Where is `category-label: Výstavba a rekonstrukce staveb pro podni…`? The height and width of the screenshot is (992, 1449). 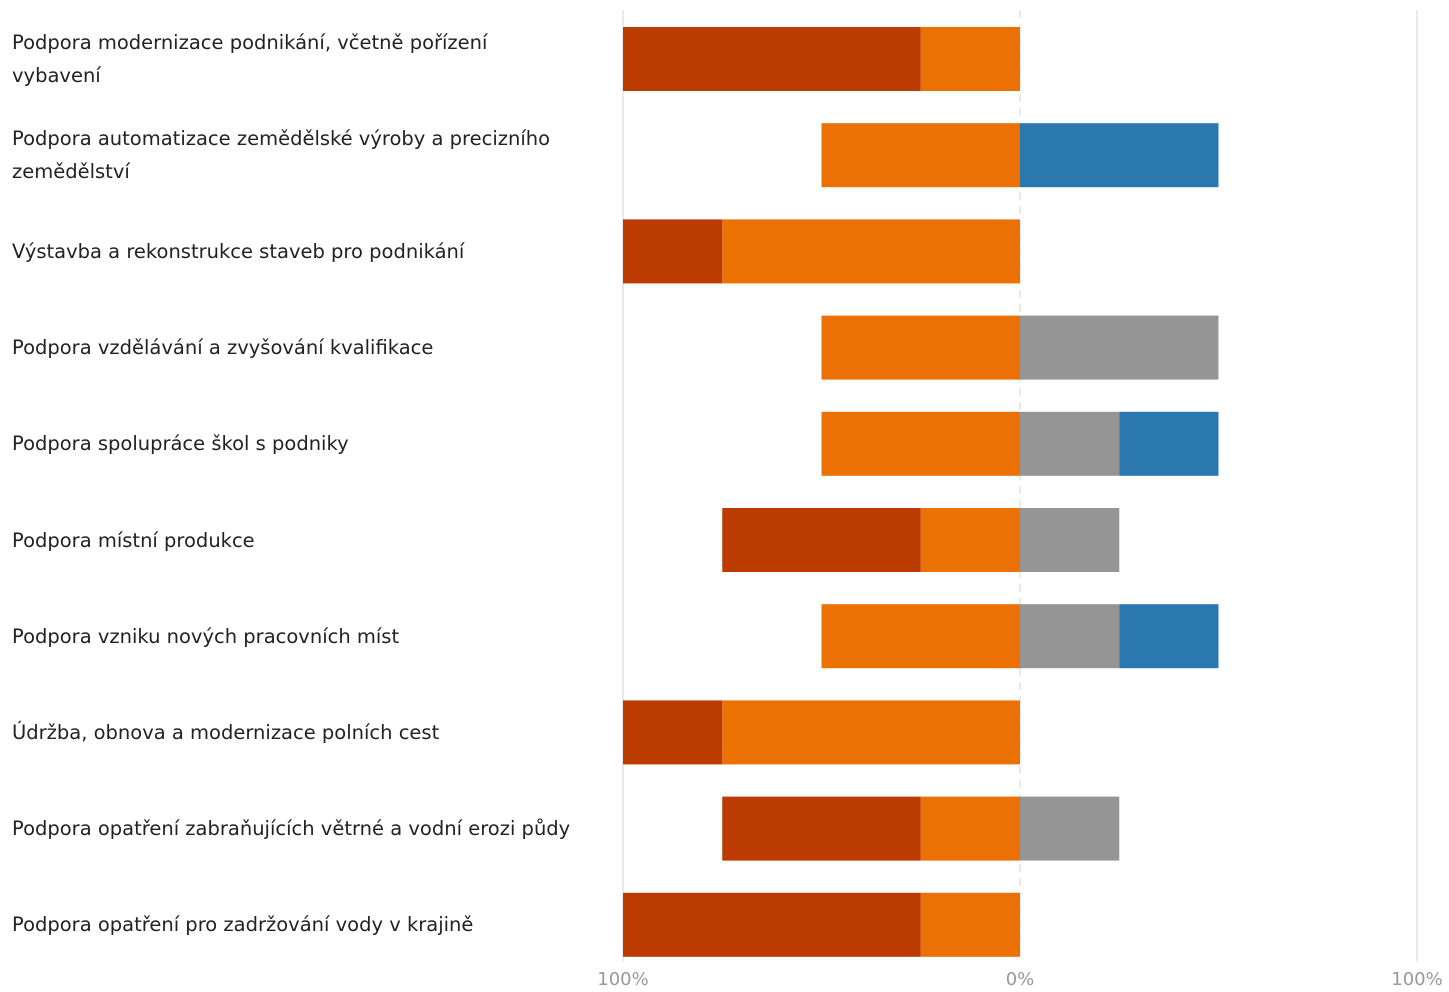 category-label: Výstavba a rekonstrukce staveb pro podni… is located at coordinates (292, 251).